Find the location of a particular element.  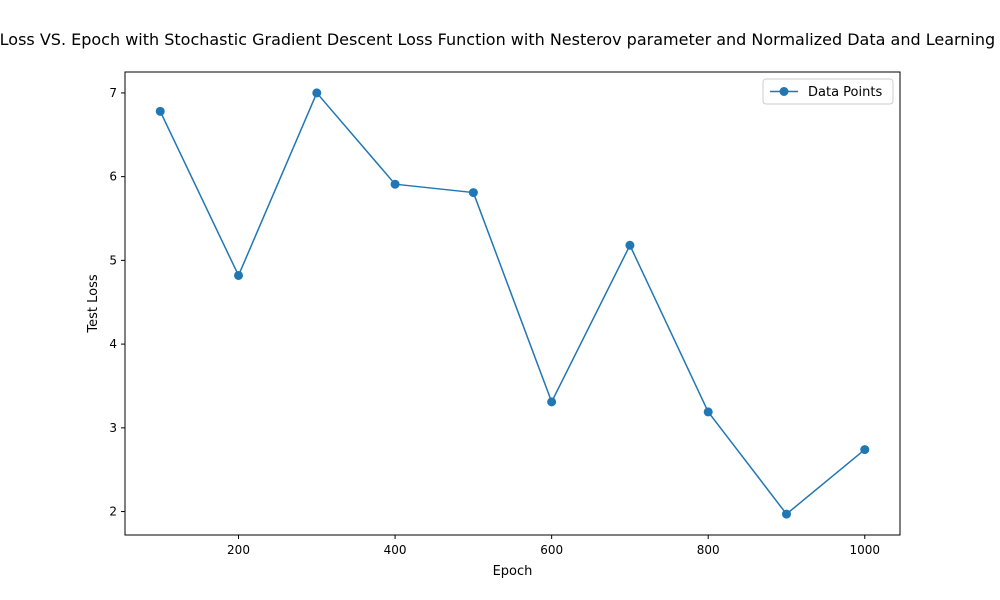

y-tick-label: 6 is located at coordinates (113, 177).